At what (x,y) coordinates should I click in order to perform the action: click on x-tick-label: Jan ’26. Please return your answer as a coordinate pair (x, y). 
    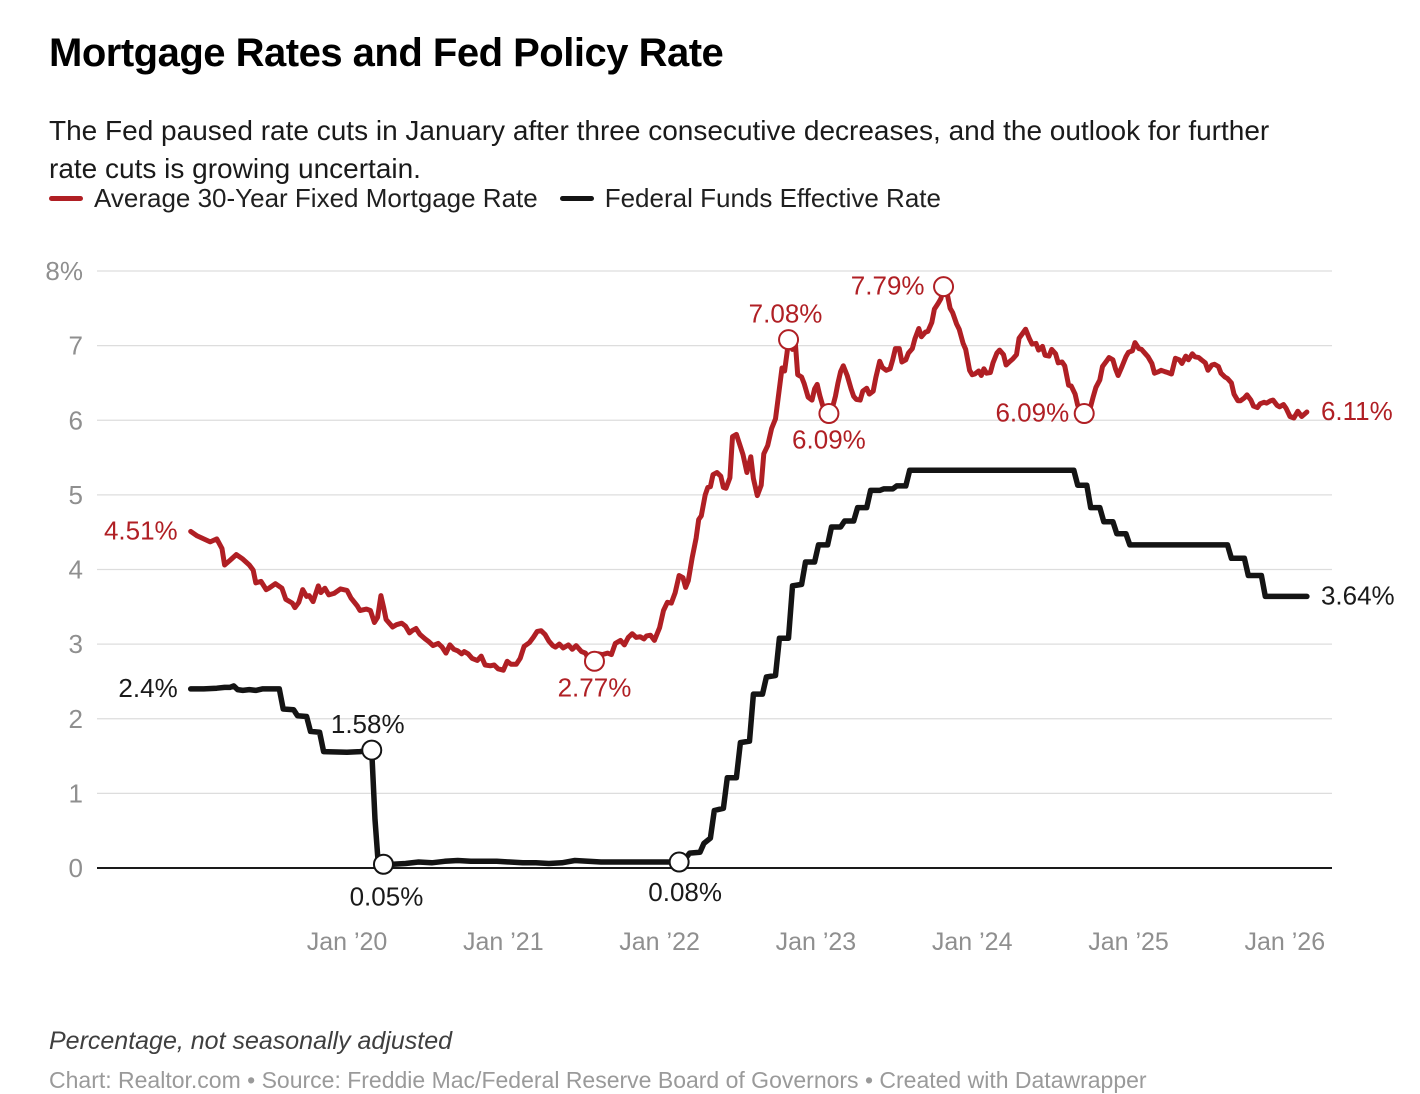
    Looking at the image, I should click on (1284, 942).